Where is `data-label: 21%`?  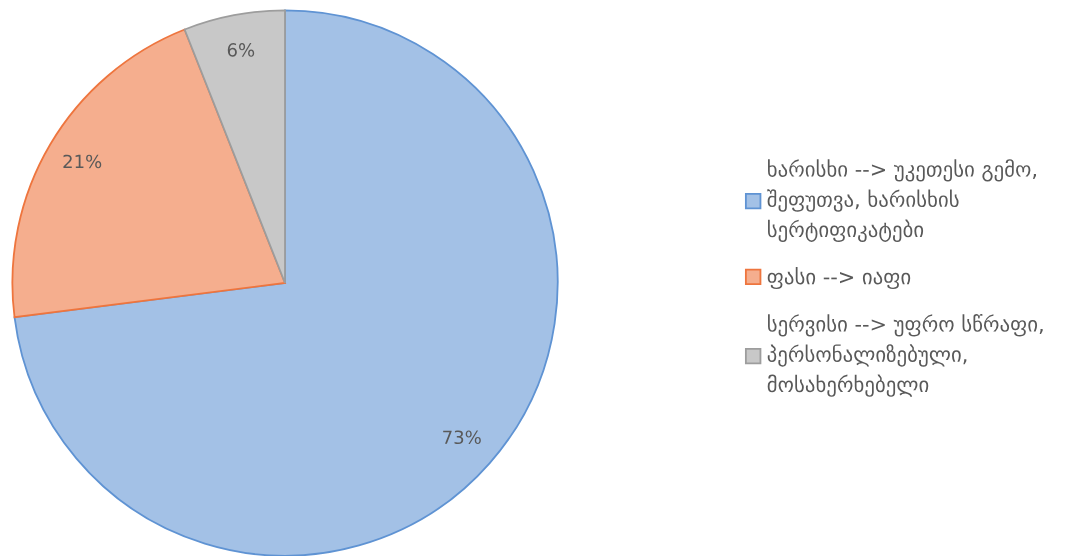 data-label: 21% is located at coordinates (82, 161).